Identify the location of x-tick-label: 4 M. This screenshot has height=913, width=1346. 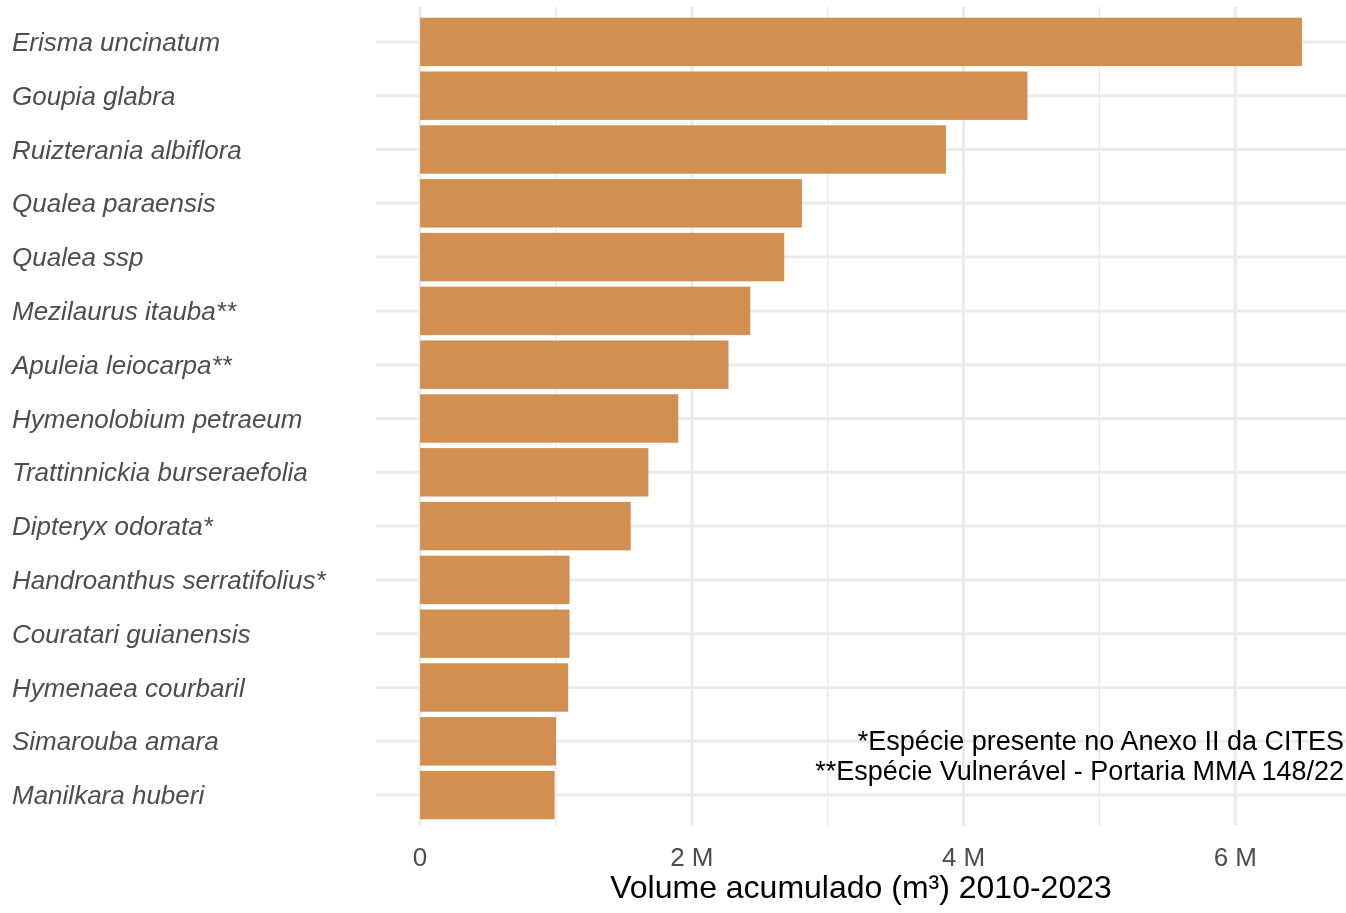
(963, 857).